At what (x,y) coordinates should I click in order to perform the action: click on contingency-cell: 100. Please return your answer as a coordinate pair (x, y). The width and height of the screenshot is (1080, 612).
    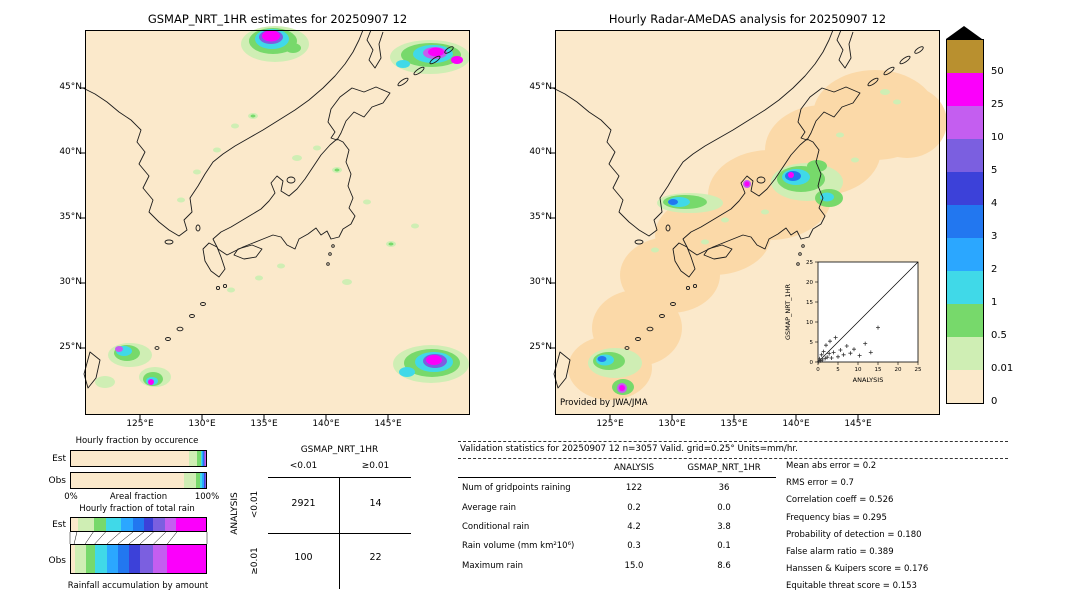
    Looking at the image, I should click on (303, 557).